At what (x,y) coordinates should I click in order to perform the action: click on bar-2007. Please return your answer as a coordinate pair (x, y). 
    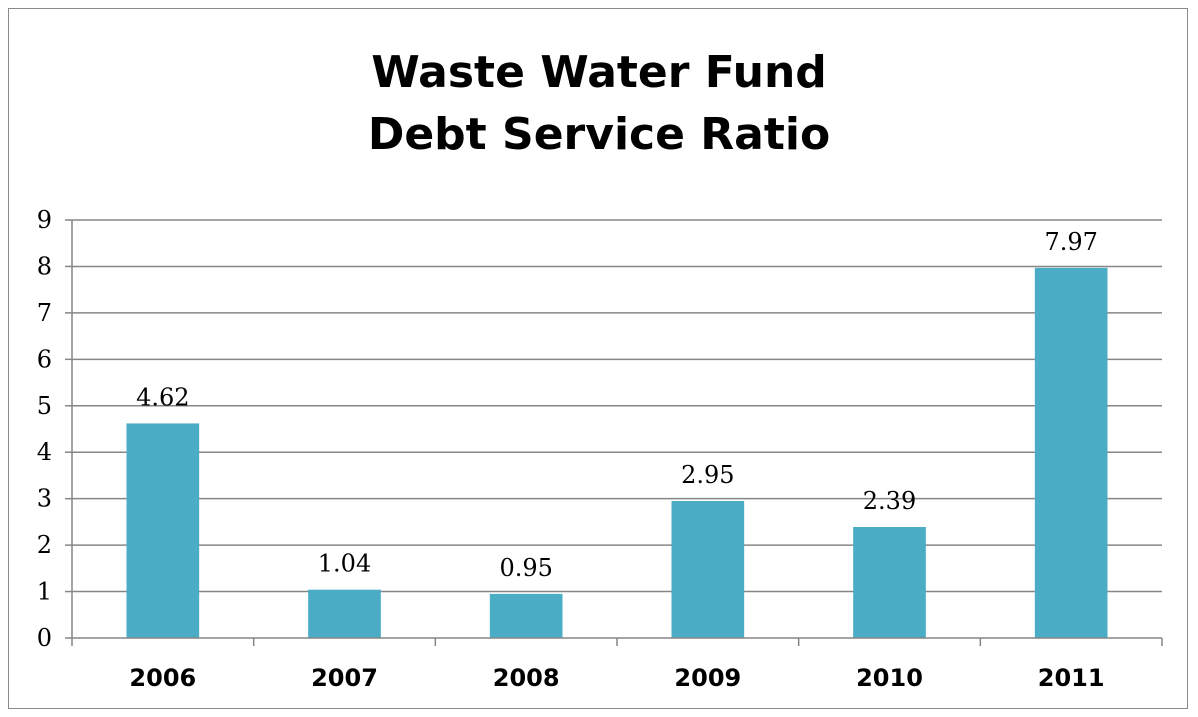
    Looking at the image, I should click on (344, 613).